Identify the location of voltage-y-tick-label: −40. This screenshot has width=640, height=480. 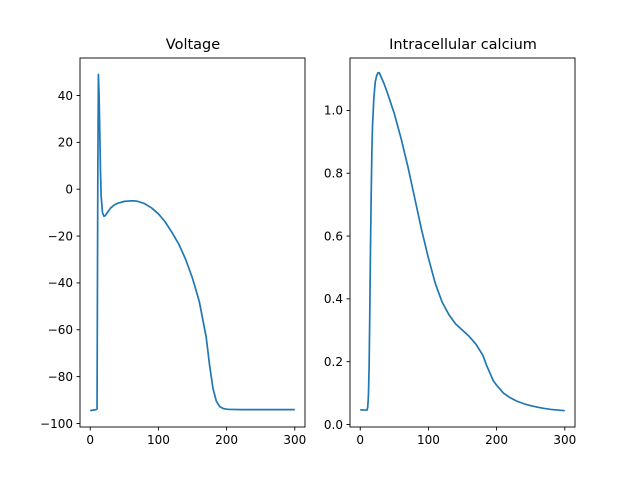
(60, 283).